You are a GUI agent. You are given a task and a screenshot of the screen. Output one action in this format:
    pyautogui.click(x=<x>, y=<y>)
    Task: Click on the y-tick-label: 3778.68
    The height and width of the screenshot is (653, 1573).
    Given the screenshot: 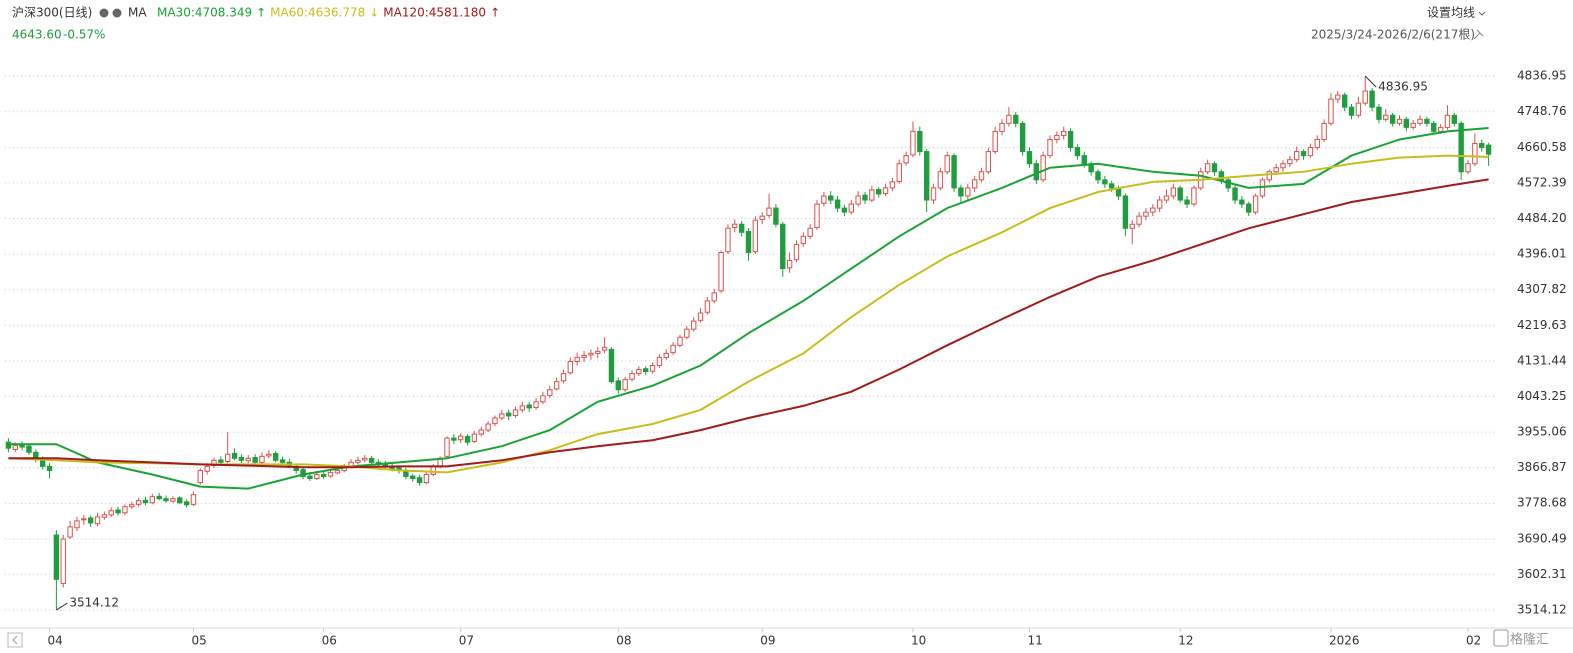 What is the action you would take?
    pyautogui.click(x=1542, y=503)
    